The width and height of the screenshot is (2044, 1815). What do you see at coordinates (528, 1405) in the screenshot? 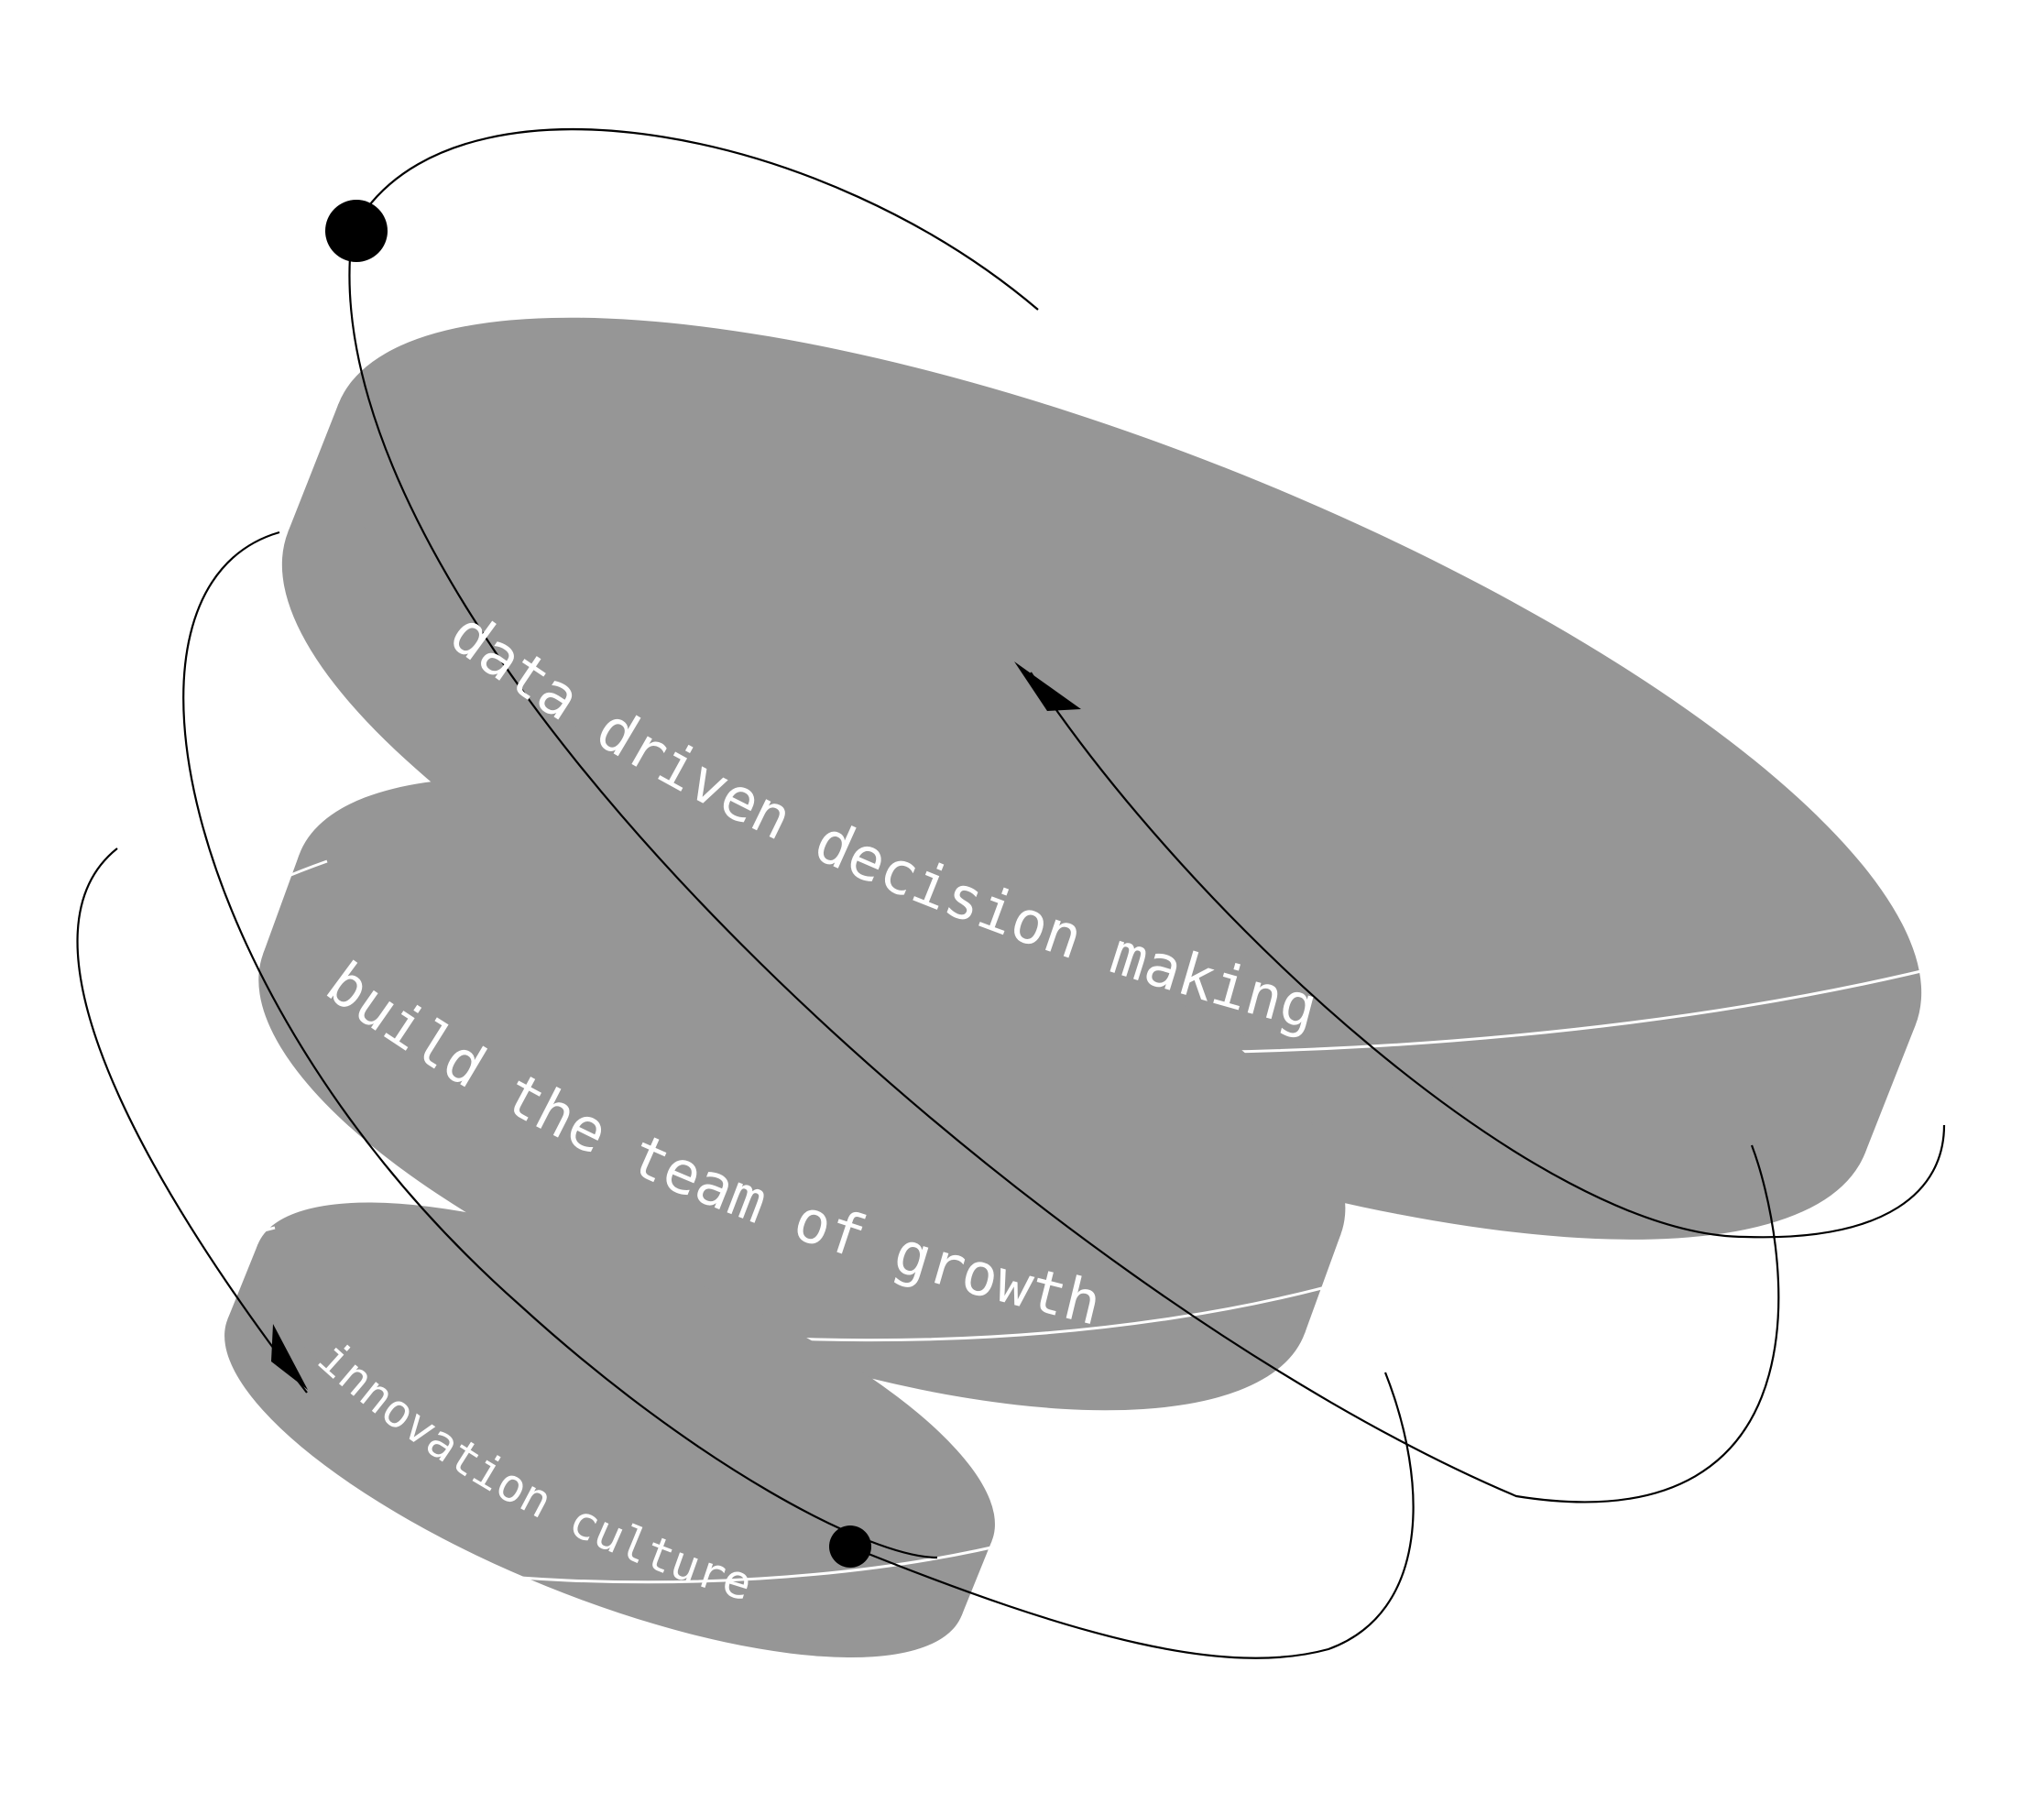
I see `bottom-disk-rim` at bounding box center [528, 1405].